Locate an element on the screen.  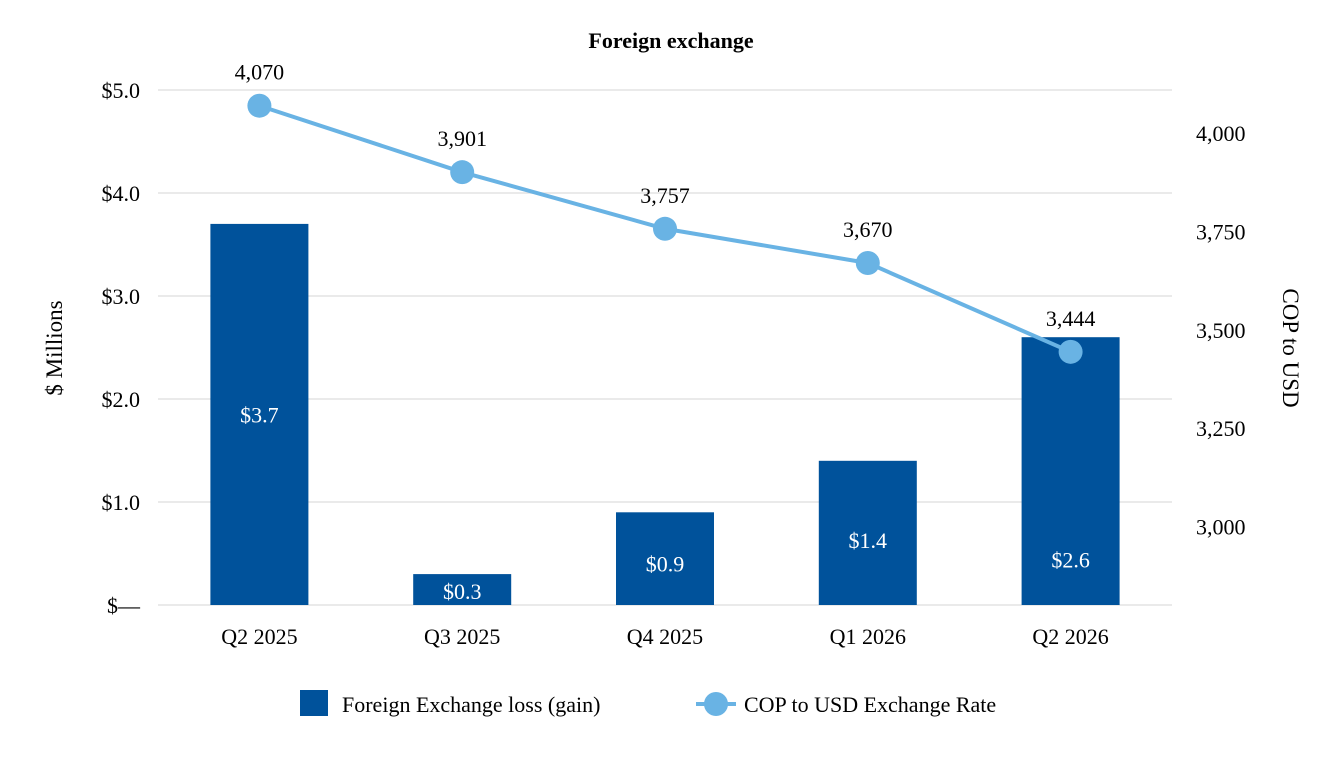
left-tick-label: $5.0 is located at coordinates (121, 90).